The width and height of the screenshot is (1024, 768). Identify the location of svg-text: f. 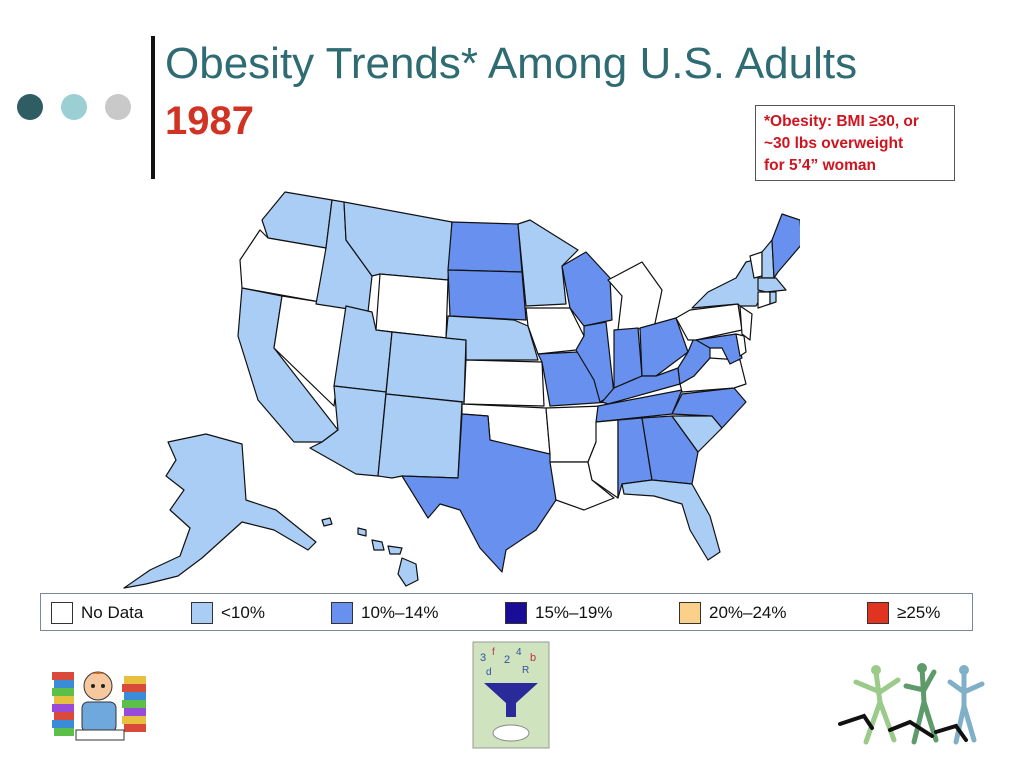
(493, 652).